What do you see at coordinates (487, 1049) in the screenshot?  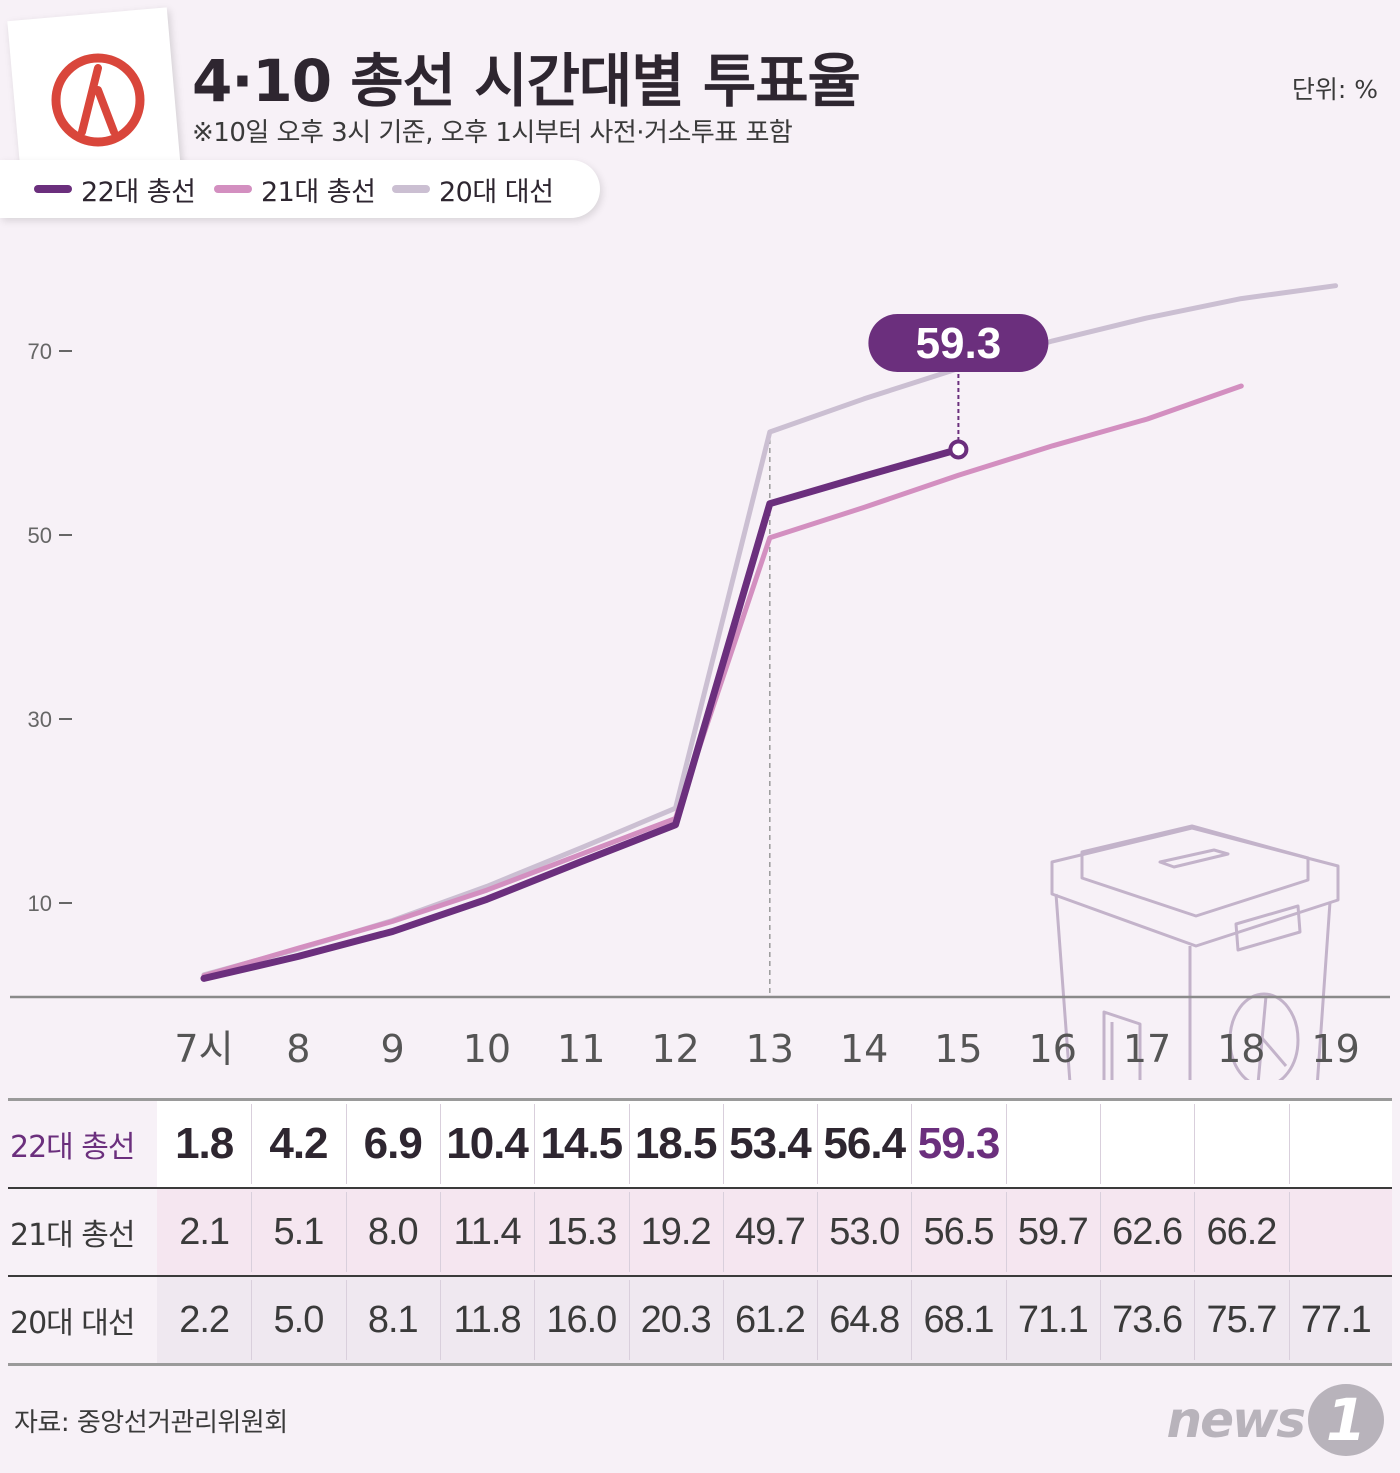 I see `x-tick-label: 10` at bounding box center [487, 1049].